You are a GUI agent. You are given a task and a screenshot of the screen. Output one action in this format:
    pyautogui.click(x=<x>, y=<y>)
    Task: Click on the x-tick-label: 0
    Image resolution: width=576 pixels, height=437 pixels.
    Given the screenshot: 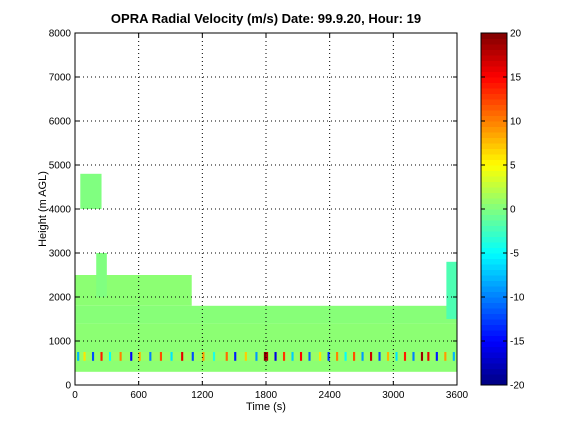 What is the action you would take?
    pyautogui.click(x=75, y=395)
    